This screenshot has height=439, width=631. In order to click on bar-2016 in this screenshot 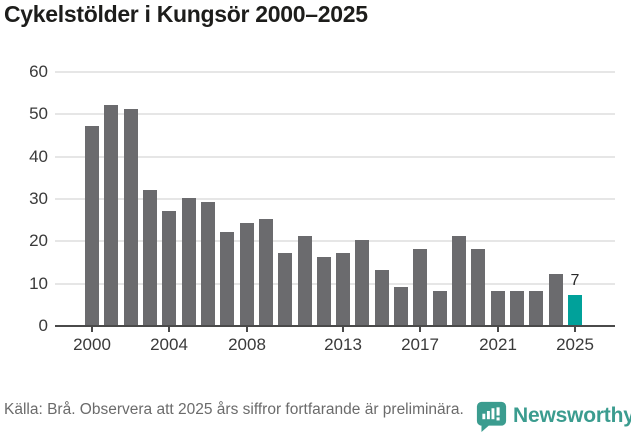, I will do `click(401, 306)`.